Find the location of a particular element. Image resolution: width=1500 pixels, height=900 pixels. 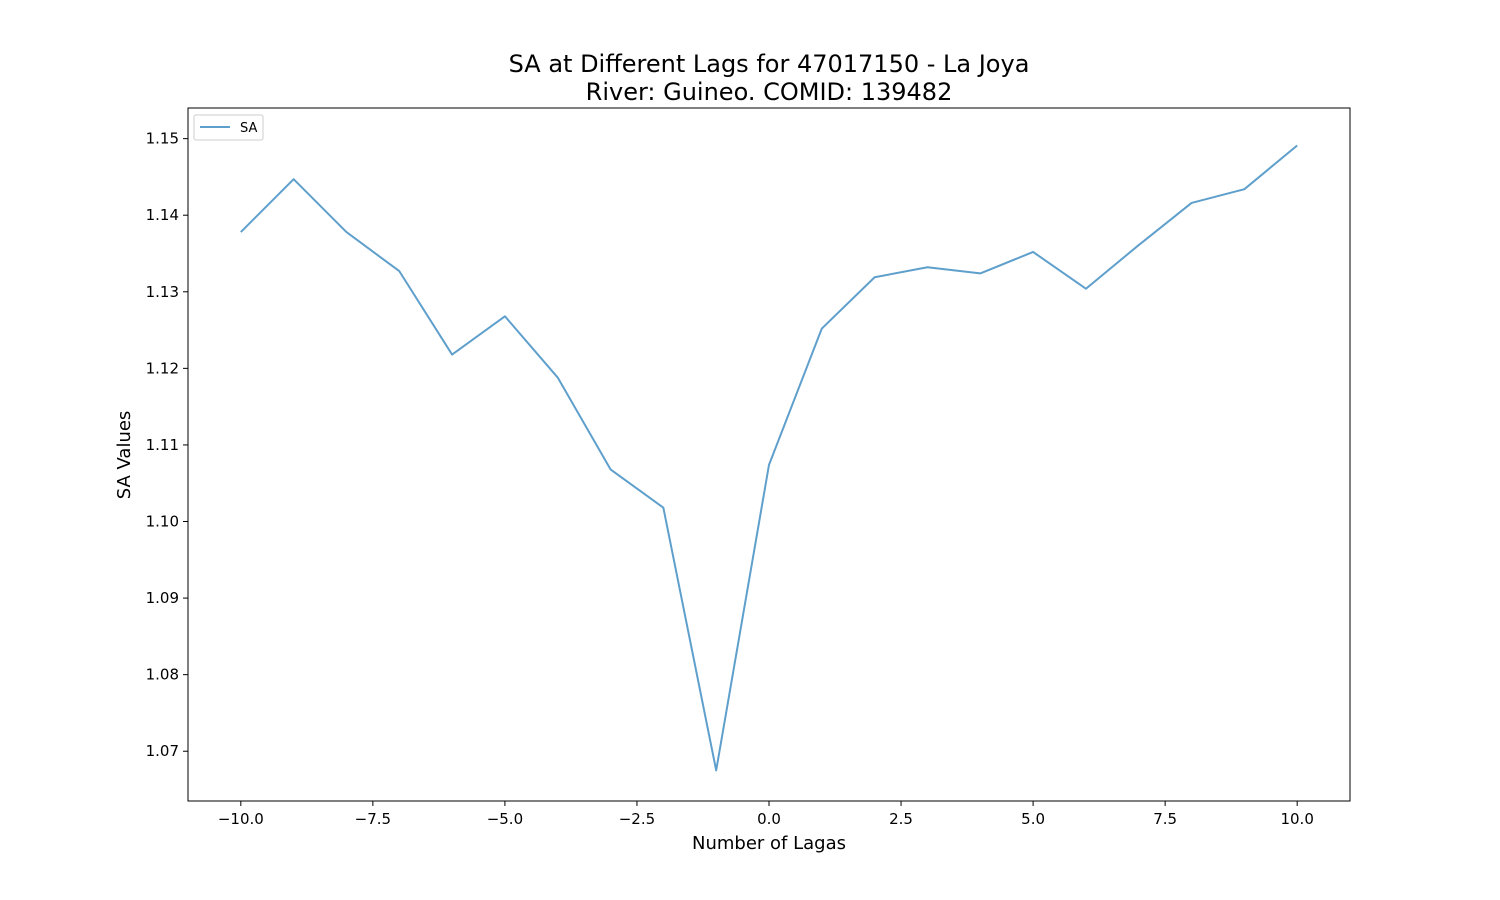

x-axis-label: Number of Lagas is located at coordinates (769, 843).